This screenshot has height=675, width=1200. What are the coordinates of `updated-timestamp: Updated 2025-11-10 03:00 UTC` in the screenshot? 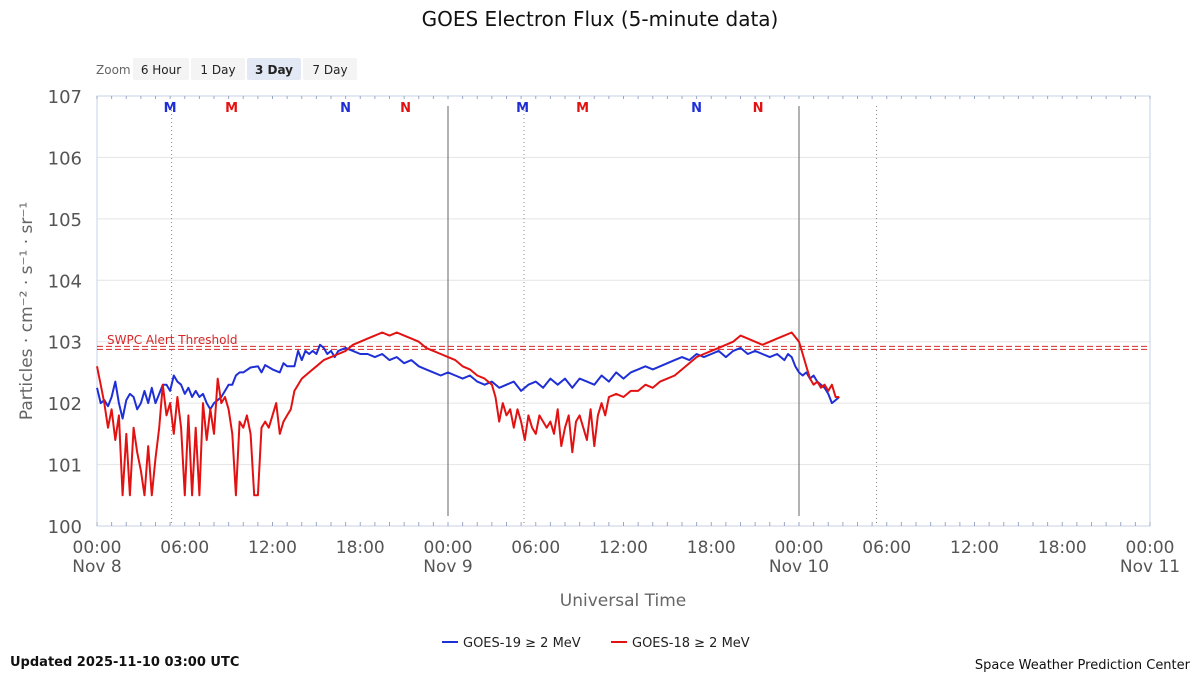 It's located at (124, 662).